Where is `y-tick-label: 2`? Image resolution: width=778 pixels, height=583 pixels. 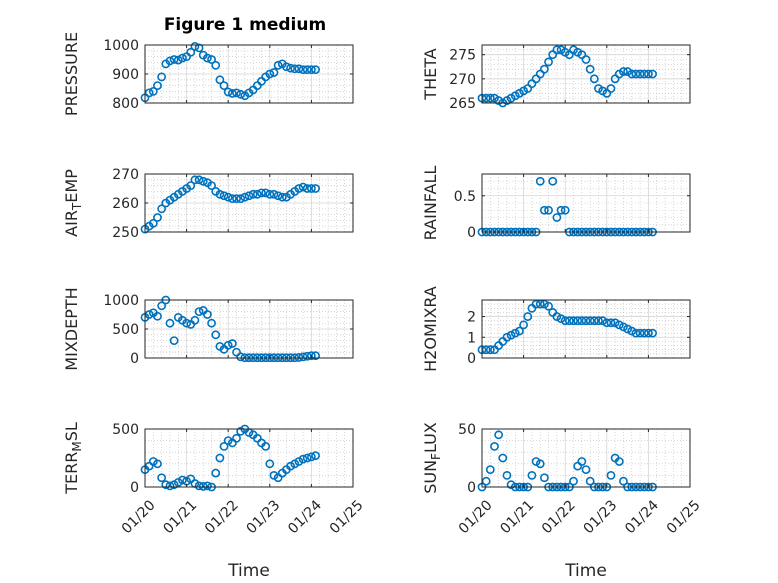
y-tick-label: 2 is located at coordinates (471, 318).